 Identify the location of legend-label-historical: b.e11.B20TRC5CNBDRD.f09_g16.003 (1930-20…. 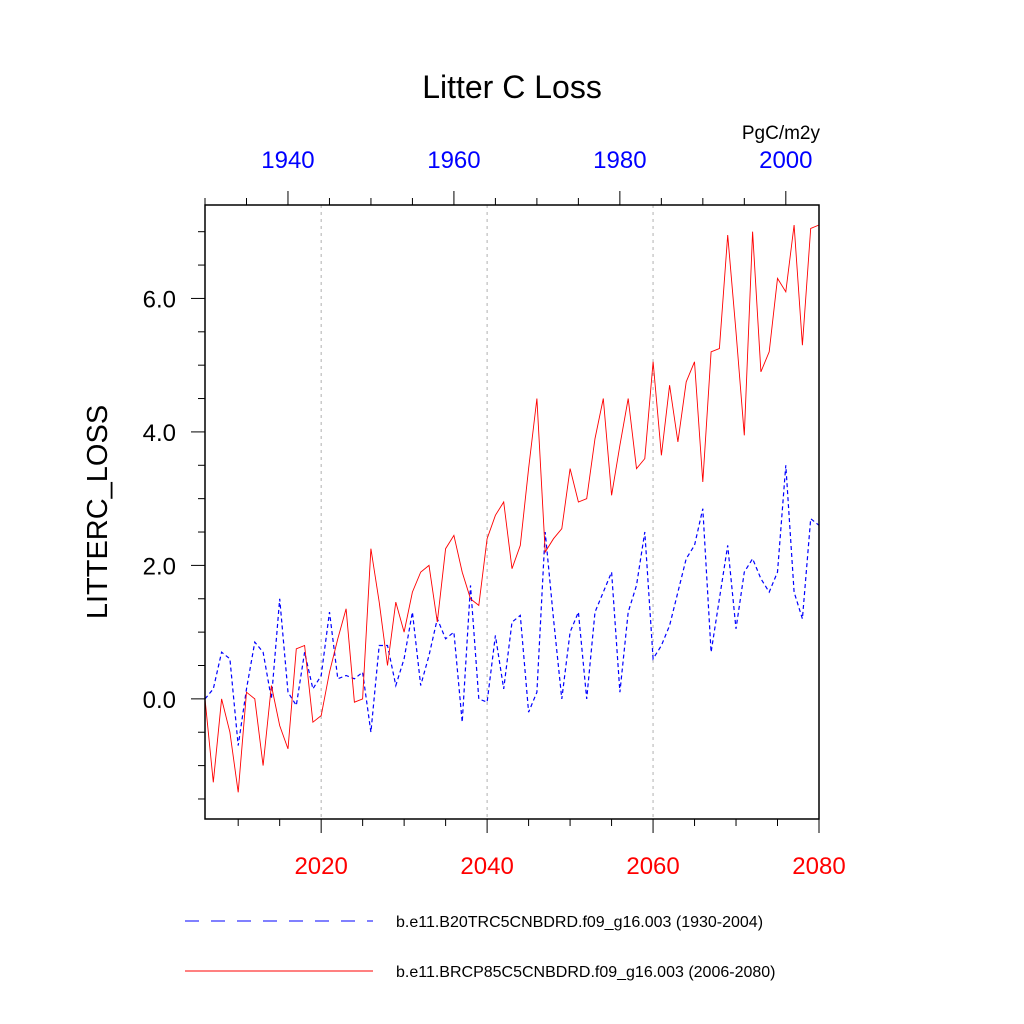
(579, 922).